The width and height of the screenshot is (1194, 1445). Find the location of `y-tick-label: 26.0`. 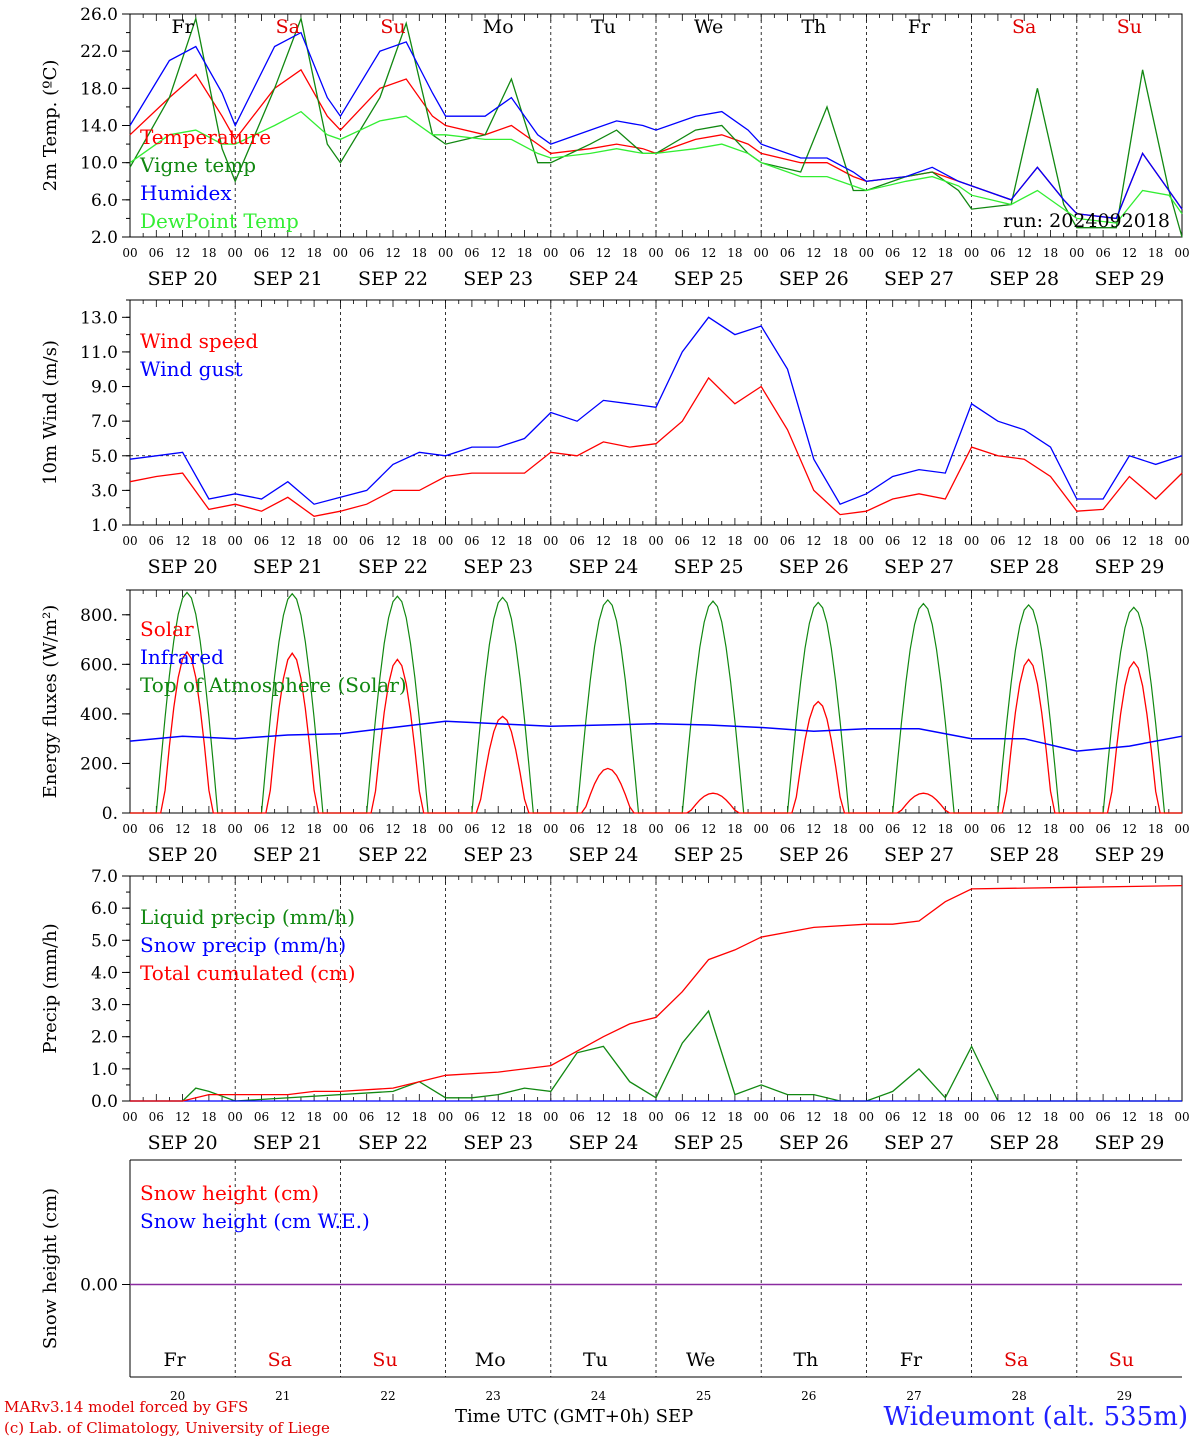

y-tick-label: 26.0 is located at coordinates (99, 15).